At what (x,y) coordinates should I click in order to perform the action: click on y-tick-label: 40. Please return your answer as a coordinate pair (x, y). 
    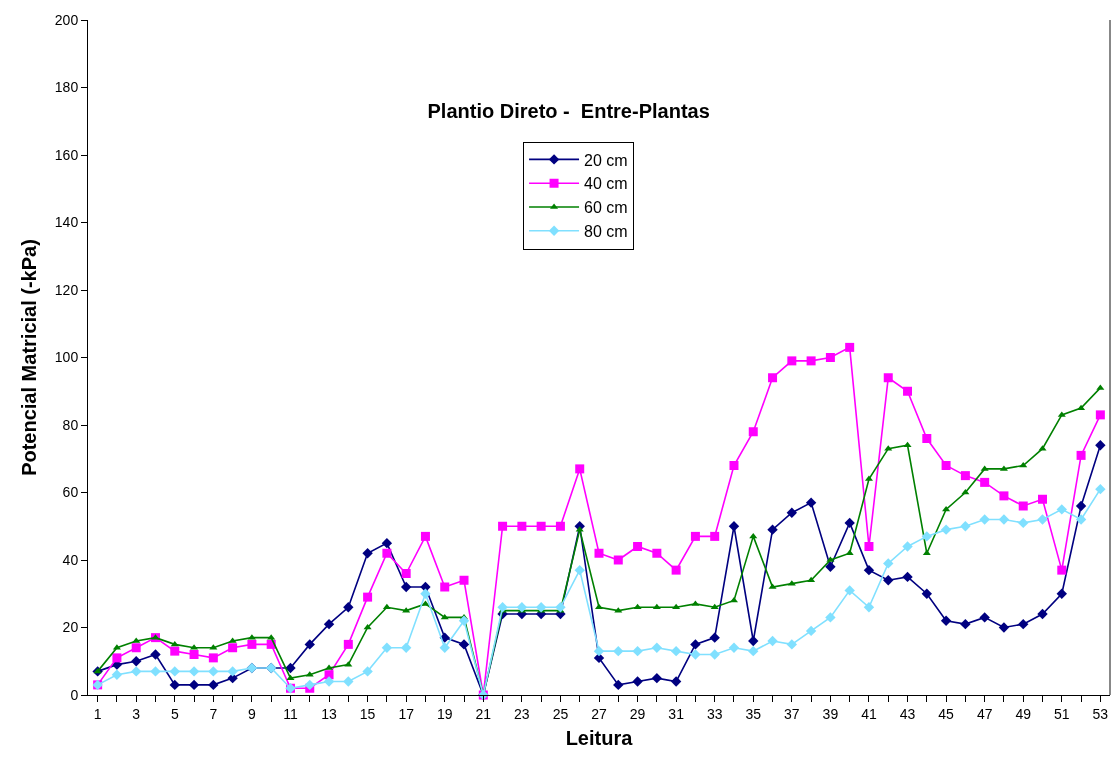
    Looking at the image, I should click on (70, 559).